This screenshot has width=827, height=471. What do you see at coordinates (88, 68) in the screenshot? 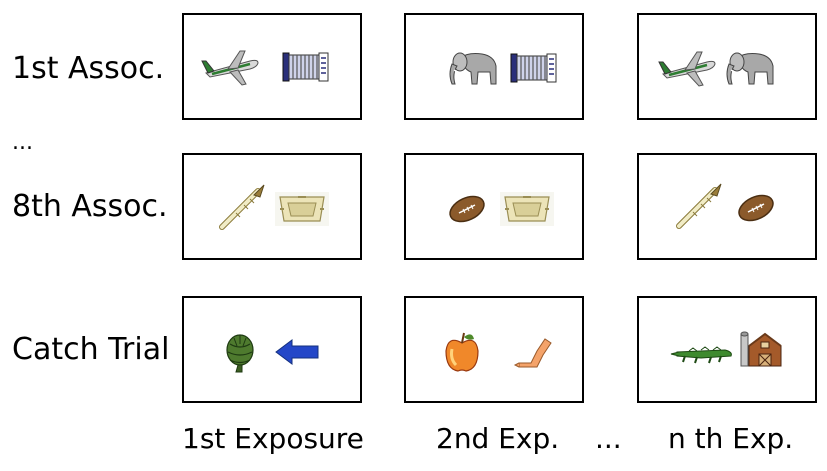
I see `row-label-1st-assoc: 1st Assoc.` at bounding box center [88, 68].